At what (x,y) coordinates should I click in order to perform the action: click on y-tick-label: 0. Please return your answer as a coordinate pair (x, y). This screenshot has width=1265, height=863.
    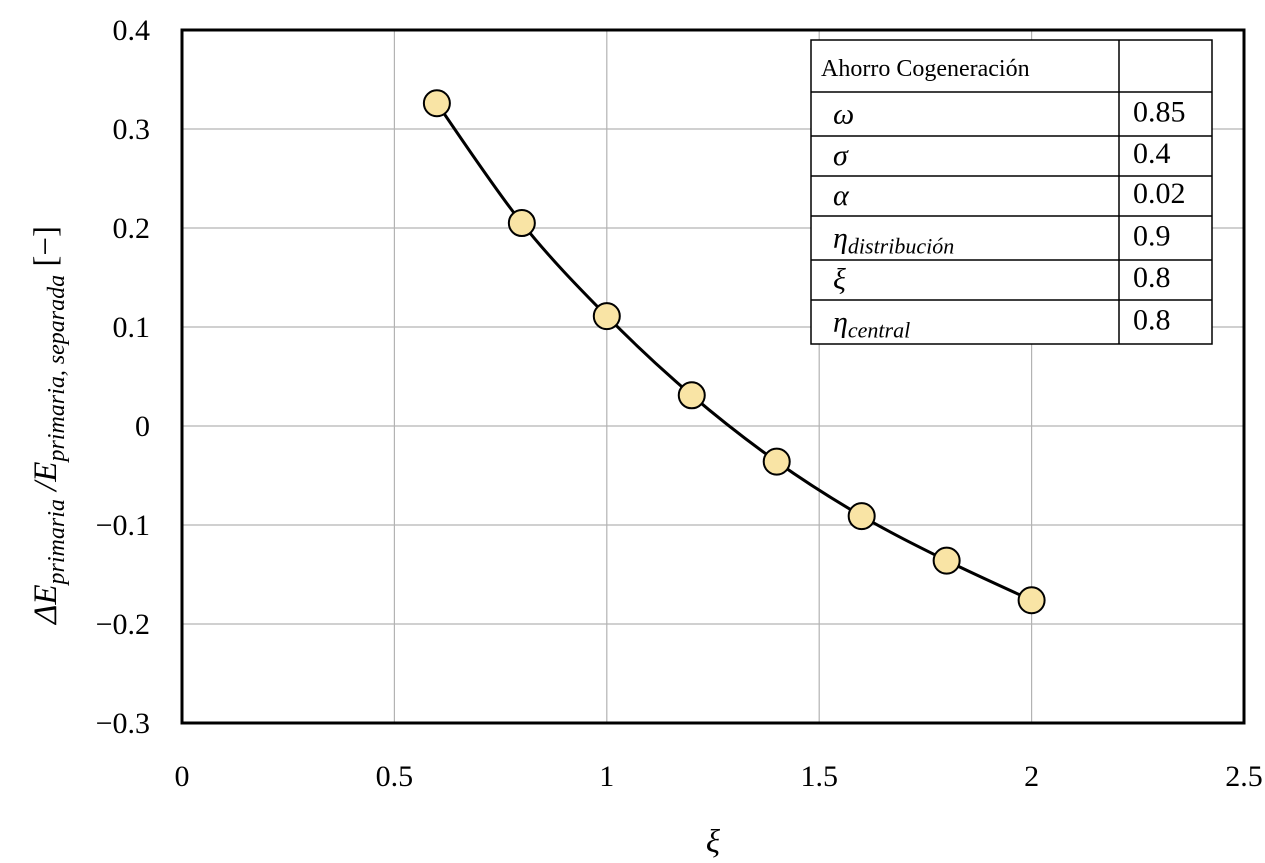
    Looking at the image, I should click on (142, 426).